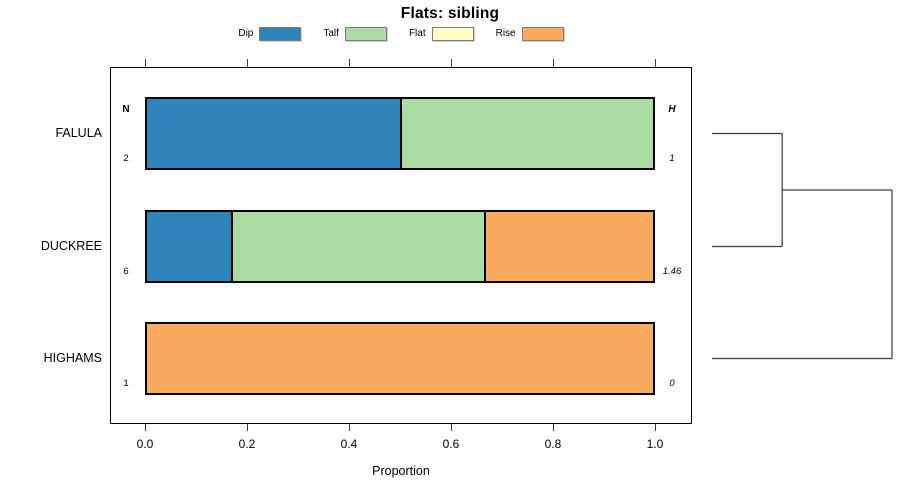 Image resolution: width=900 pixels, height=500 pixels. I want to click on x-tick-label: 0.8, so click(553, 444).